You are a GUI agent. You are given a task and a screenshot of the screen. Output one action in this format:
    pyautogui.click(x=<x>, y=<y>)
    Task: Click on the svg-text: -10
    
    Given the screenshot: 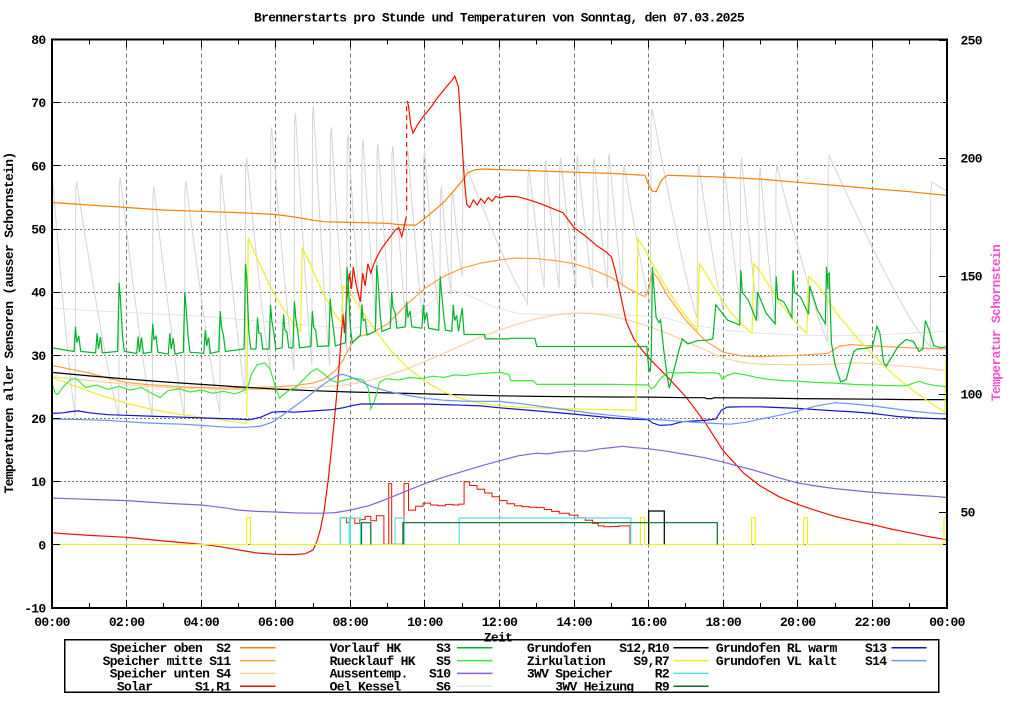 What is the action you would take?
    pyautogui.click(x=35, y=609)
    